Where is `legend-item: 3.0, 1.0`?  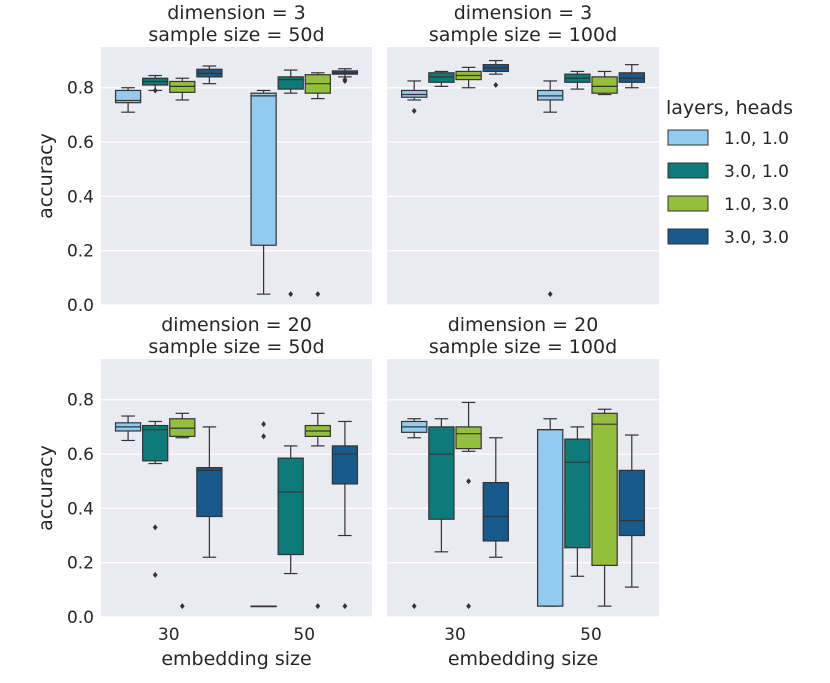 legend-item: 3.0, 1.0 is located at coordinates (728, 172).